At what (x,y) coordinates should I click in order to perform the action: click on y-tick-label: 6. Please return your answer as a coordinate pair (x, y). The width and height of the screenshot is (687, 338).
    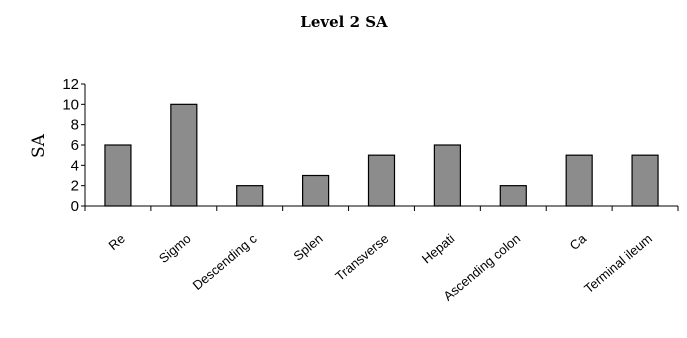
    Looking at the image, I should click on (75, 145).